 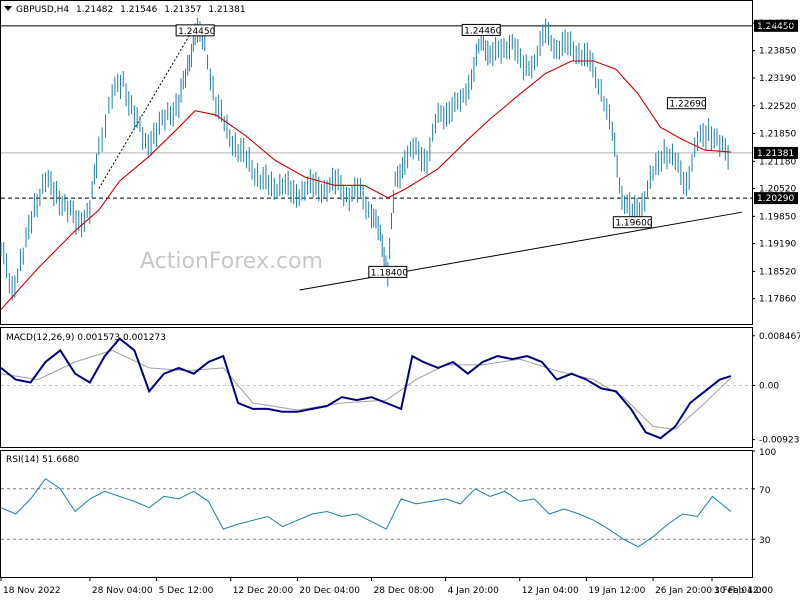 What do you see at coordinates (777, 300) in the screenshot?
I see `main-ytick-label-10: 1.17860` at bounding box center [777, 300].